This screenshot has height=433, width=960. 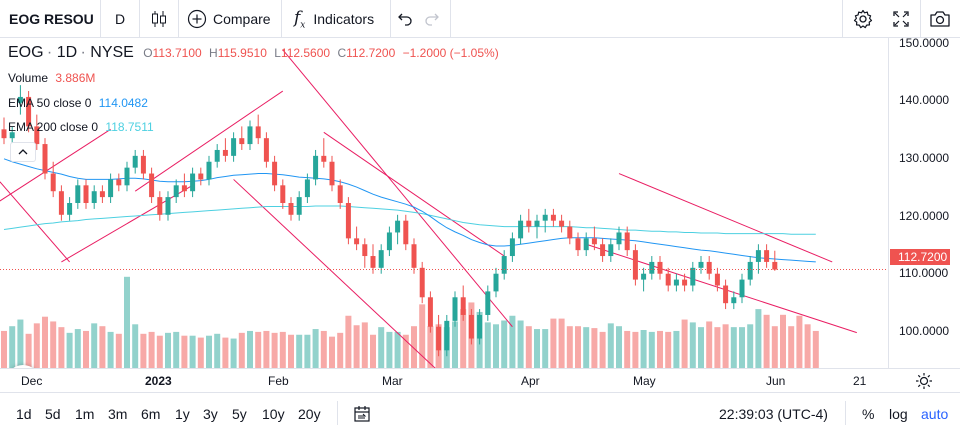 What do you see at coordinates (450, 53) in the screenshot?
I see `legend-change: −1.2000 (−1.05%)` at bounding box center [450, 53].